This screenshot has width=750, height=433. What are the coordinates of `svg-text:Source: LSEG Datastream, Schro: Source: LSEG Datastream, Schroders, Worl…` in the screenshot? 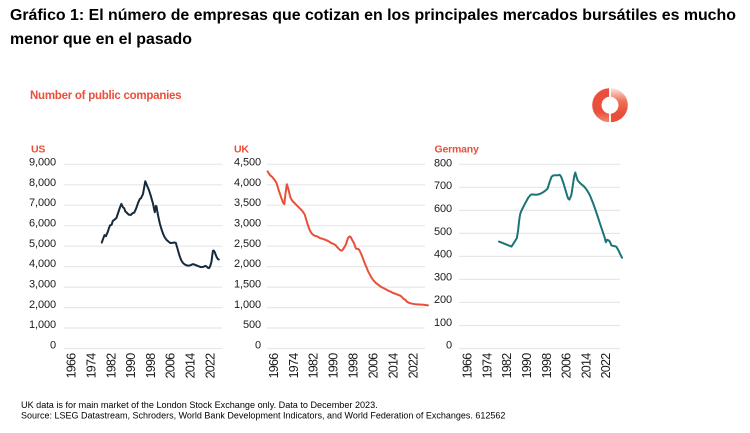 It's located at (263, 416).